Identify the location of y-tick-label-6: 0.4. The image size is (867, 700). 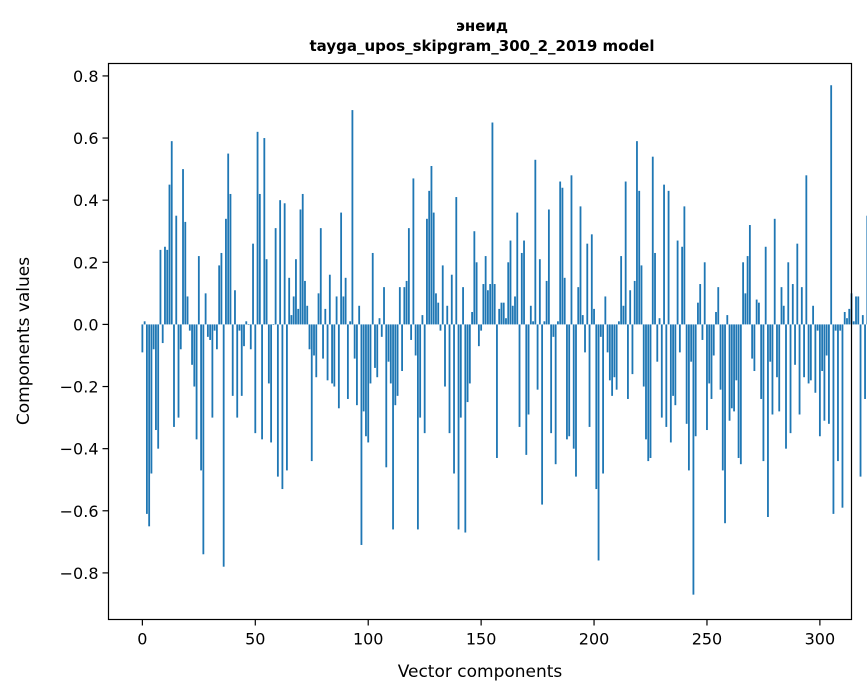
(85, 200).